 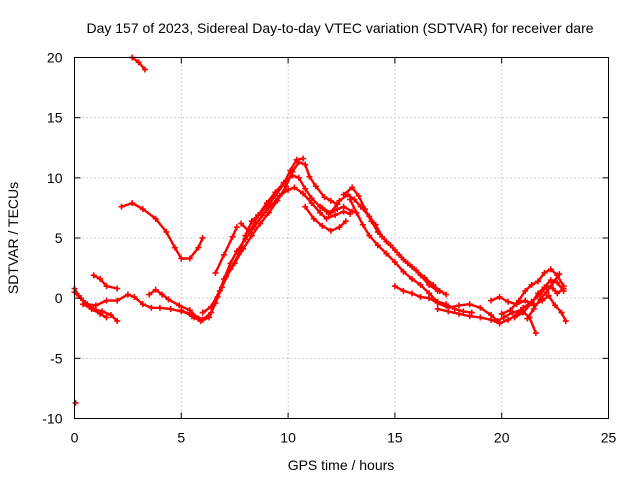 I want to click on y-tick-label: -5, so click(x=56, y=358).